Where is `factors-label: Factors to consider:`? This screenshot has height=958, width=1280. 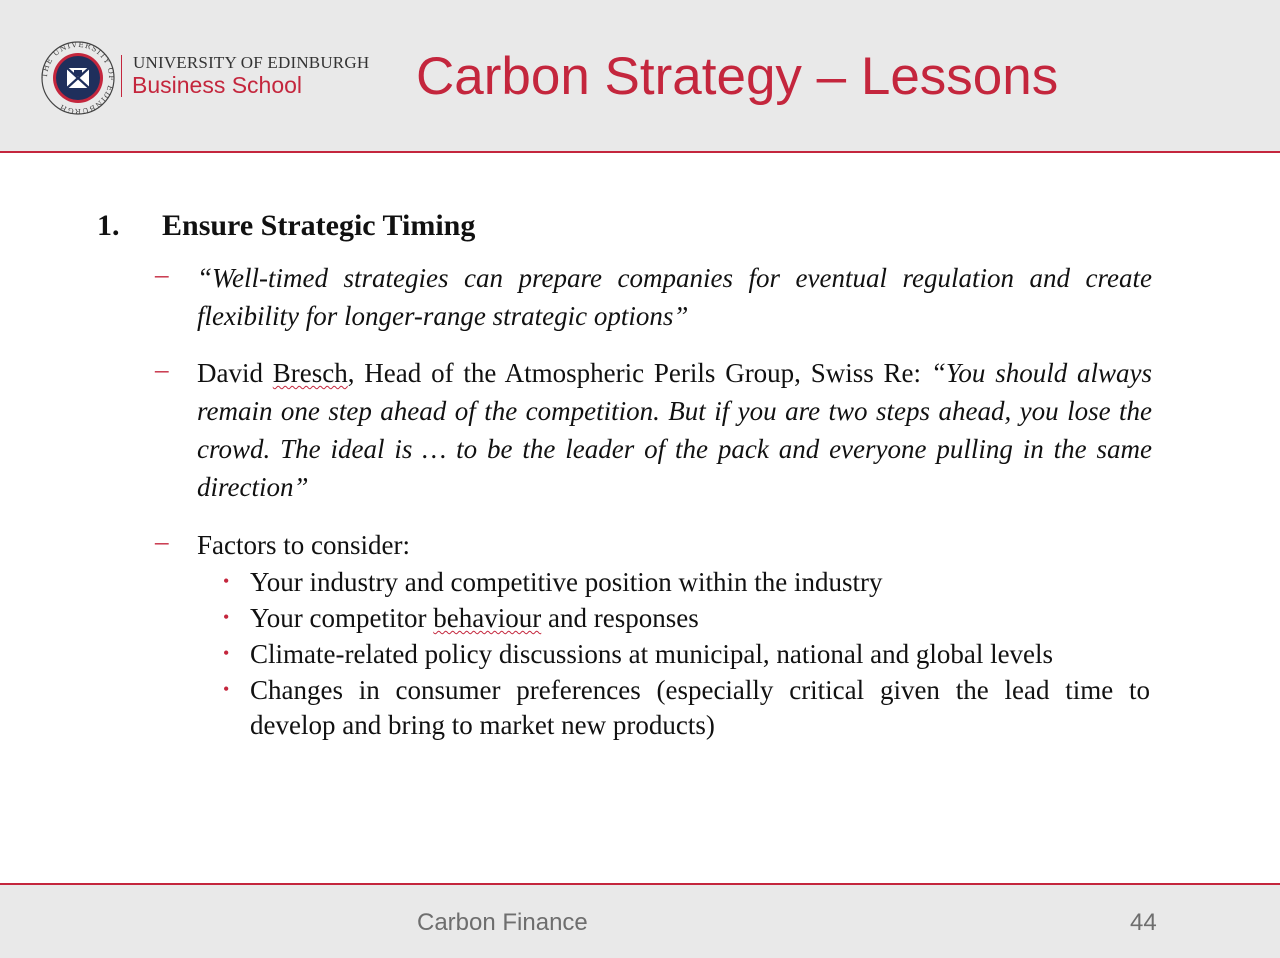
factors-label: Factors to consider: is located at coordinates (303, 545).